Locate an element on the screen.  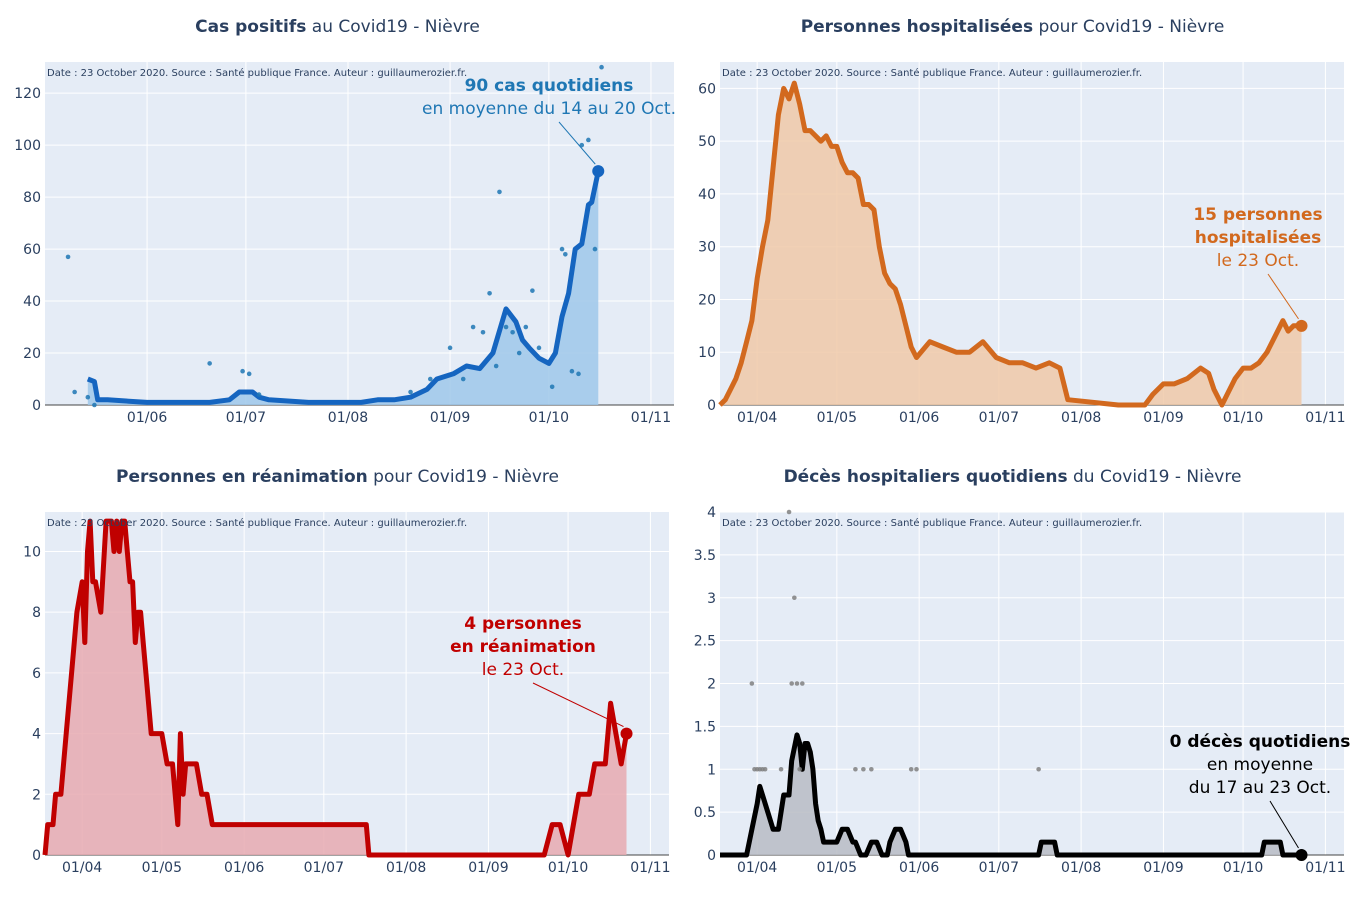
annotation-line: 0 décès quotidiens is located at coordinates (1260, 742).